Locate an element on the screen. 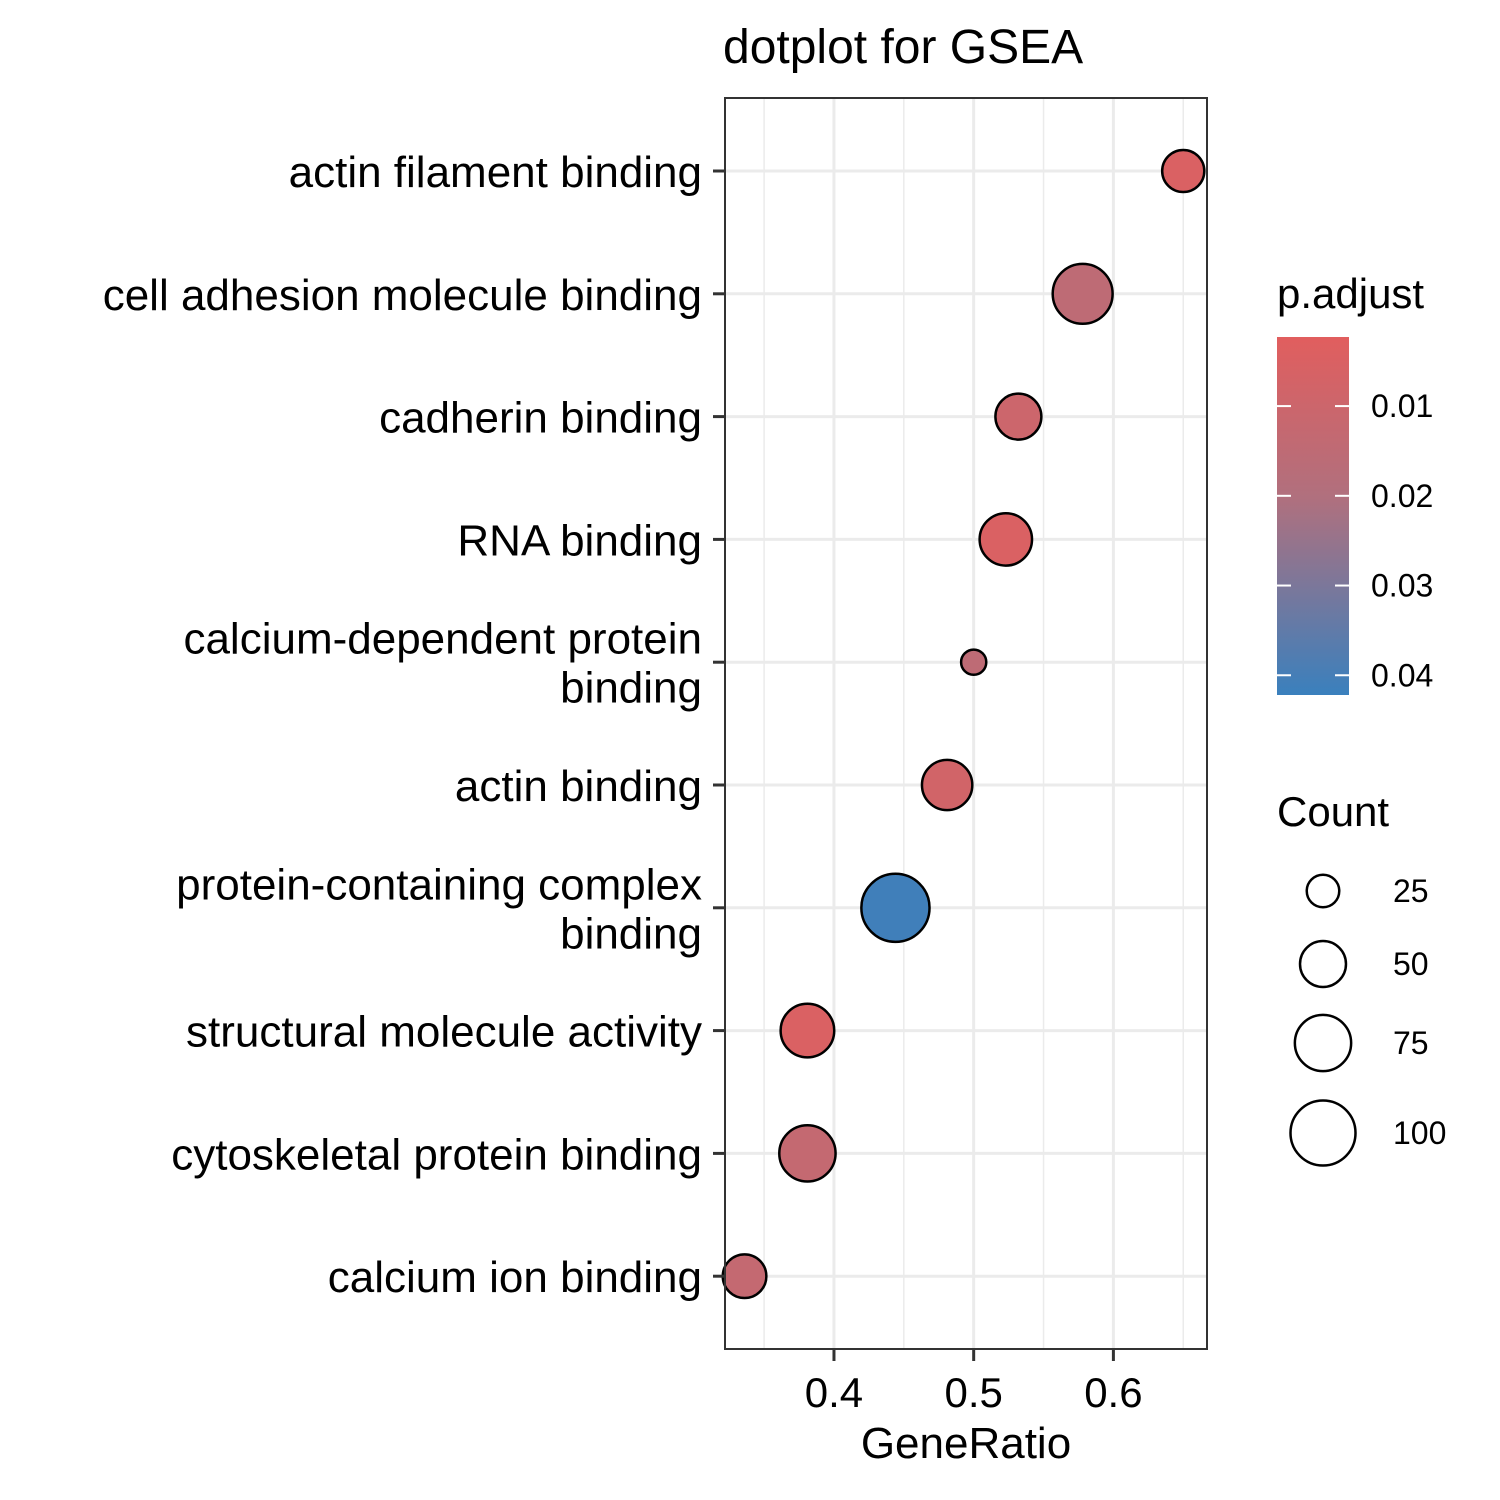  size-legend-label: 25 is located at coordinates (1411, 891).